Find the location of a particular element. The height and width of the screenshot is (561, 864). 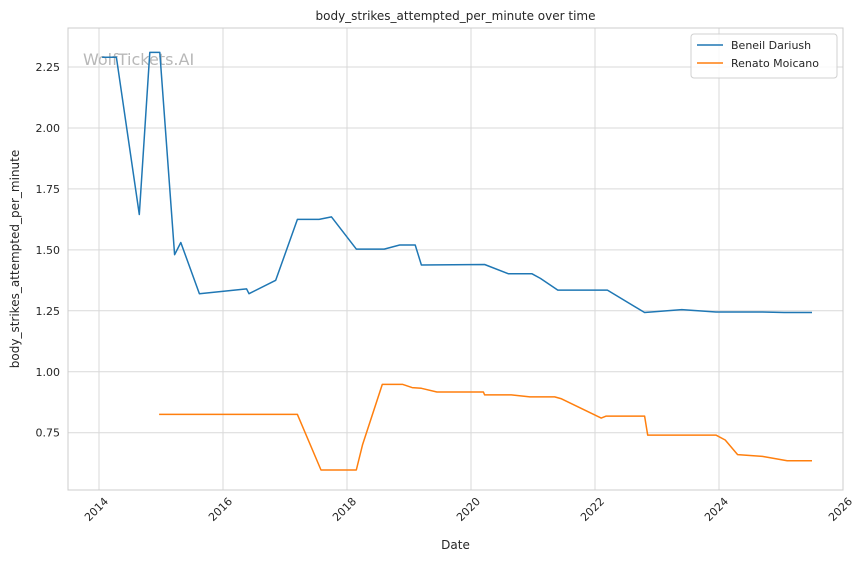

y-tick-label: 2.00 is located at coordinates (48, 128).